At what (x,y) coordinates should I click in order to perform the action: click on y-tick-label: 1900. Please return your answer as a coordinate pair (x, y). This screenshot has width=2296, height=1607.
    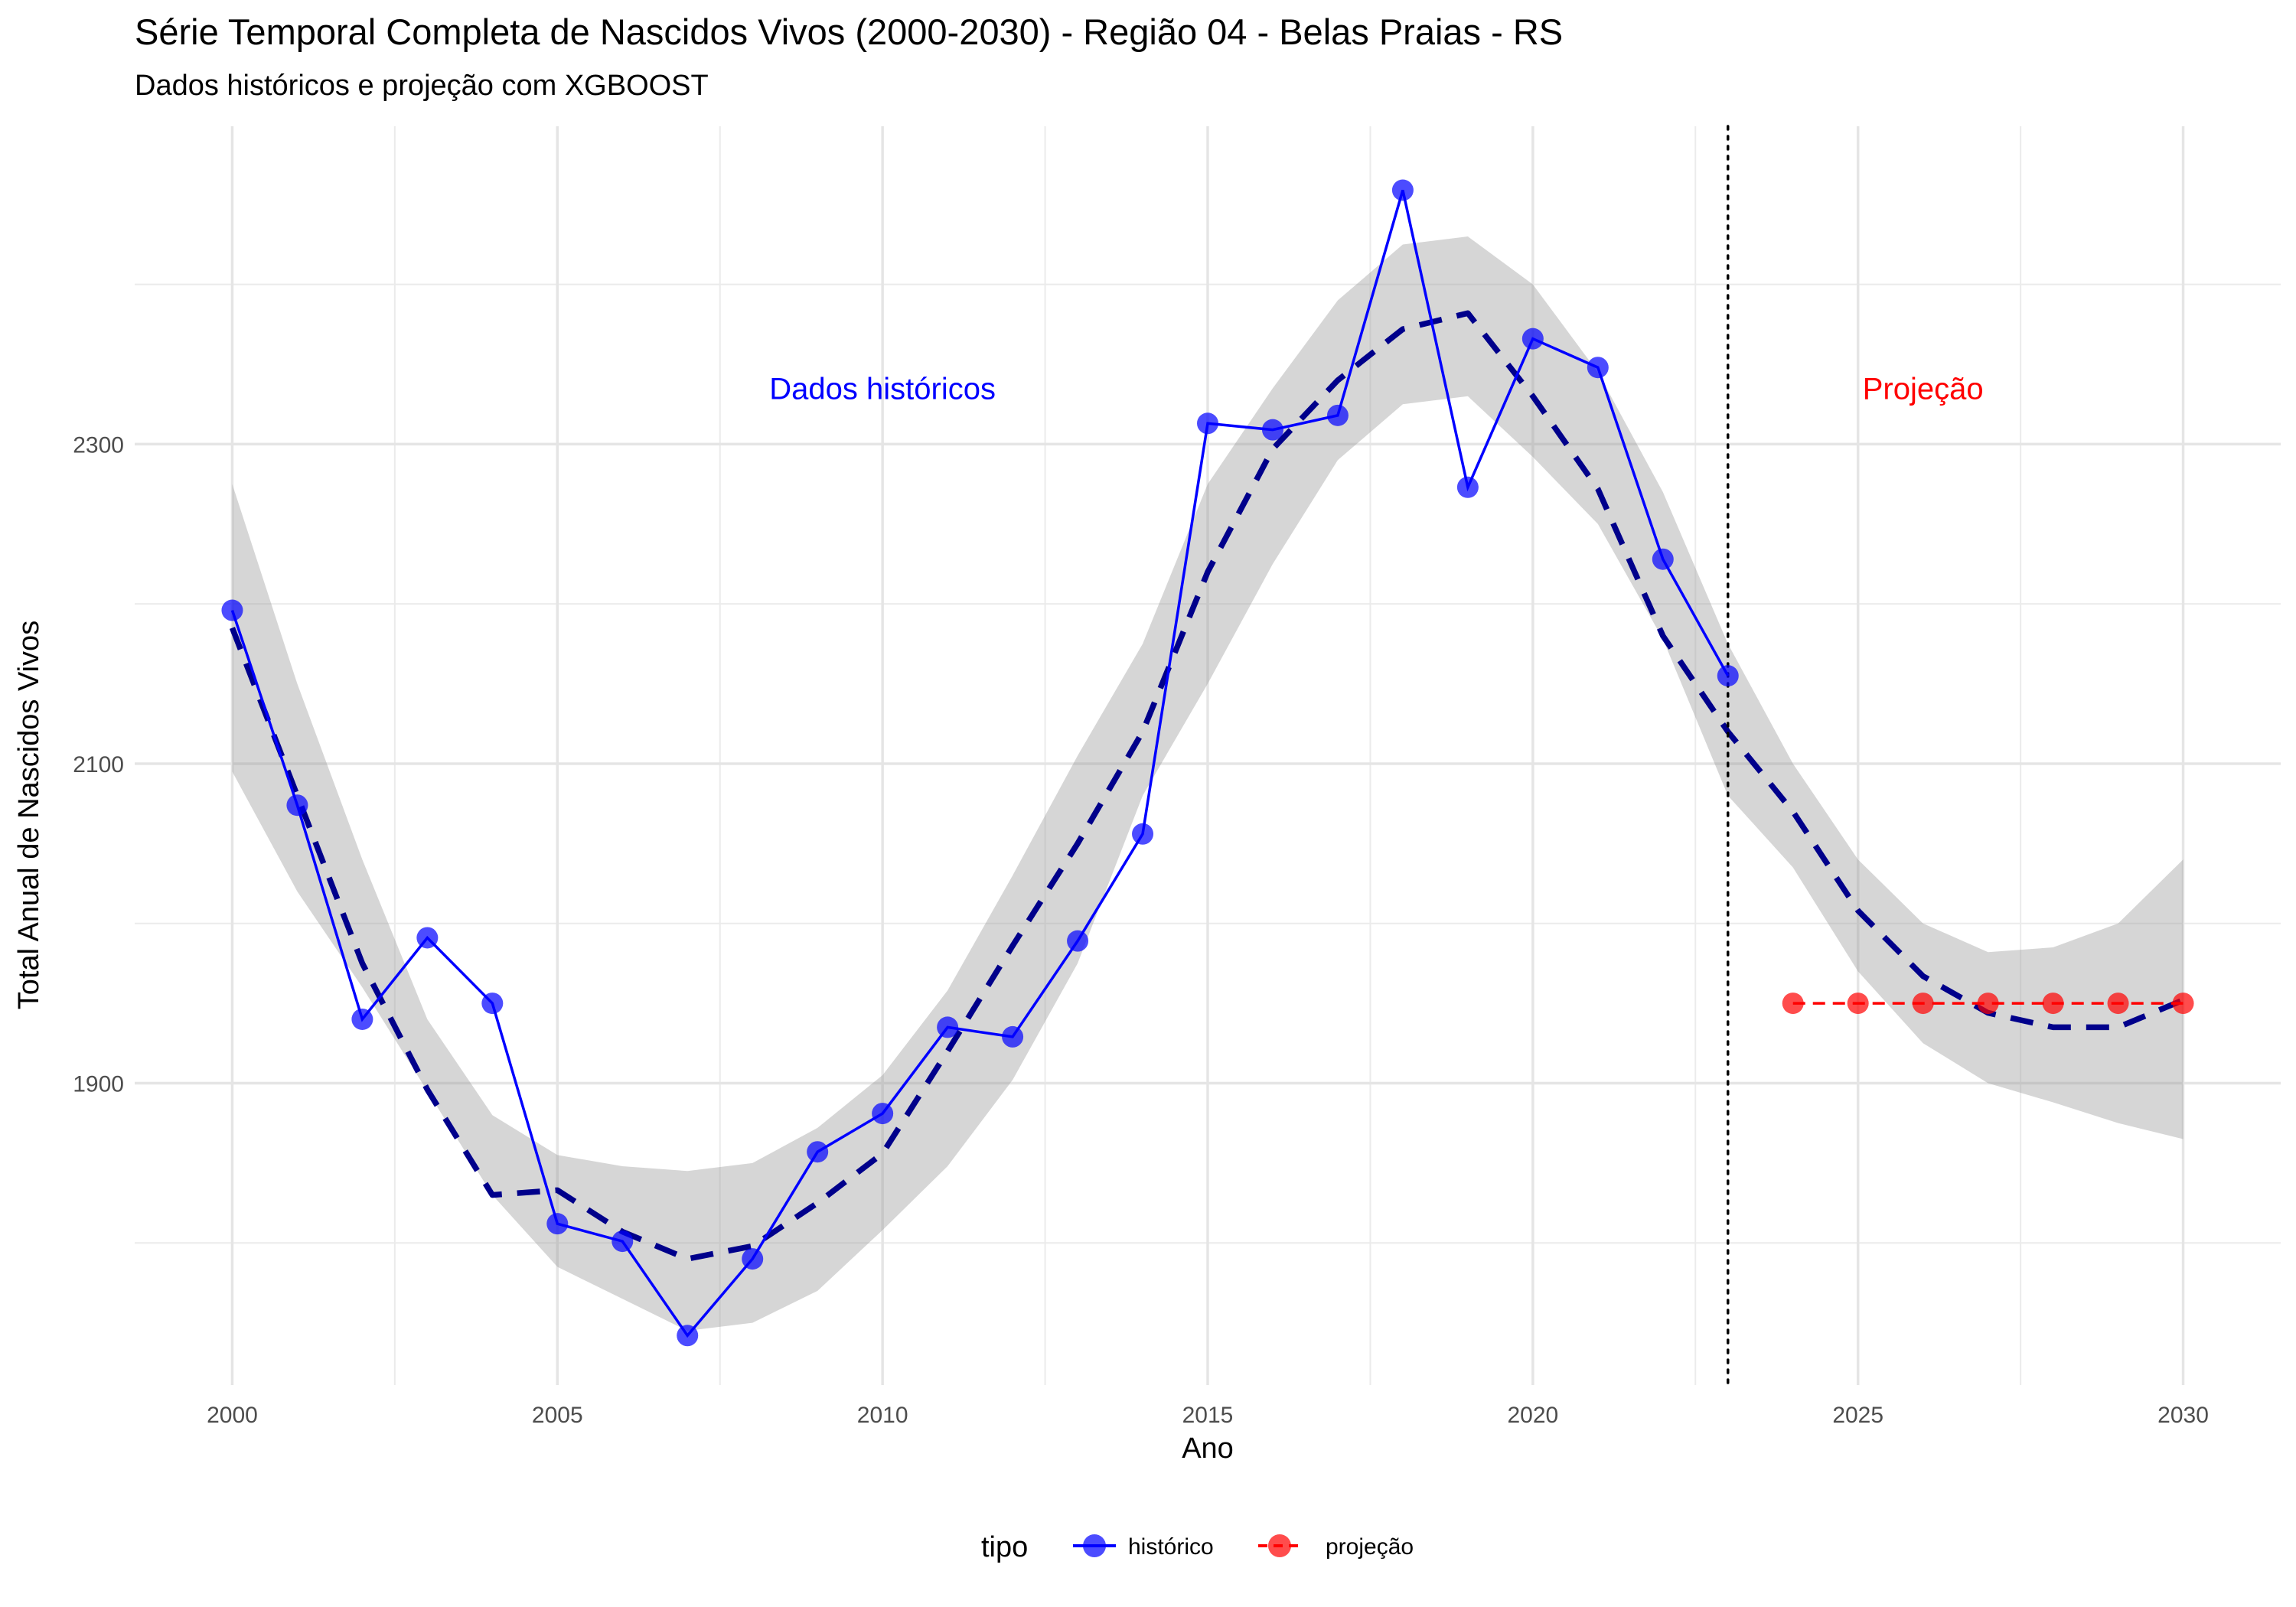
    Looking at the image, I should click on (98, 1084).